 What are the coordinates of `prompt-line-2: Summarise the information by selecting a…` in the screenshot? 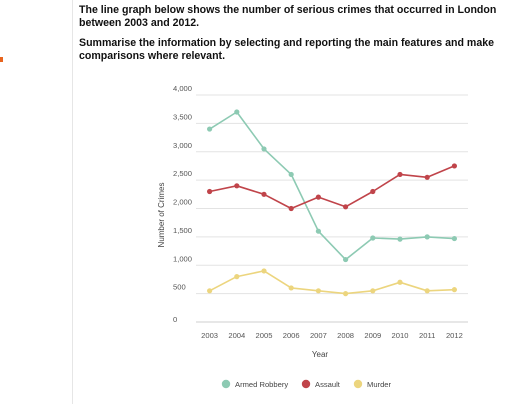 It's located at (287, 49).